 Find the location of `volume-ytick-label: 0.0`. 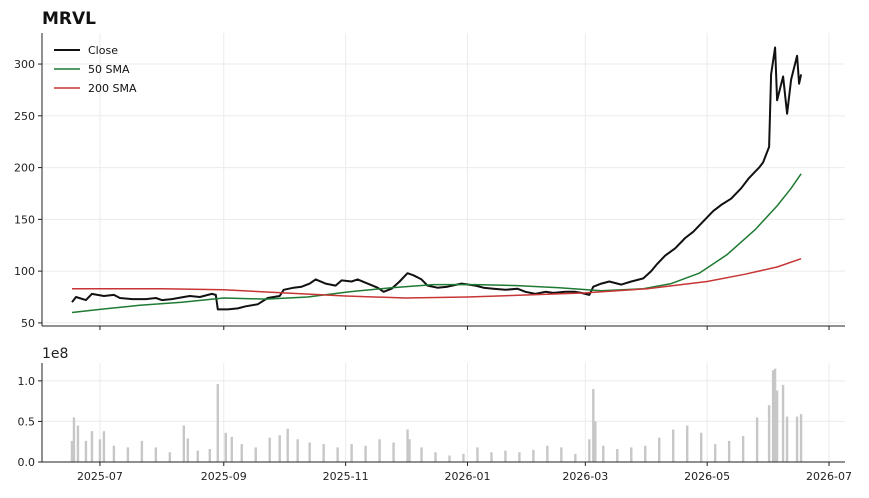

volume-ytick-label: 0.0 is located at coordinates (27, 462).